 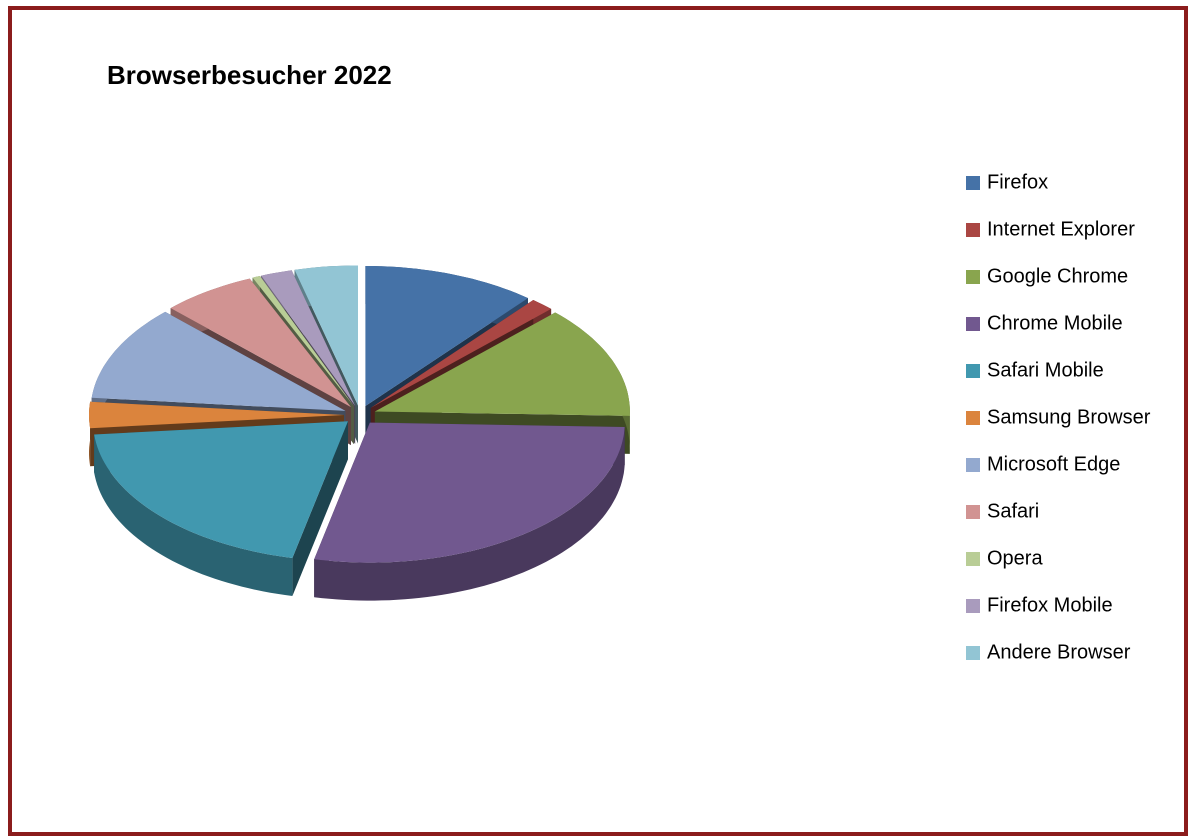 I want to click on legend-text: Microsoft Edge, so click(x=1053, y=464).